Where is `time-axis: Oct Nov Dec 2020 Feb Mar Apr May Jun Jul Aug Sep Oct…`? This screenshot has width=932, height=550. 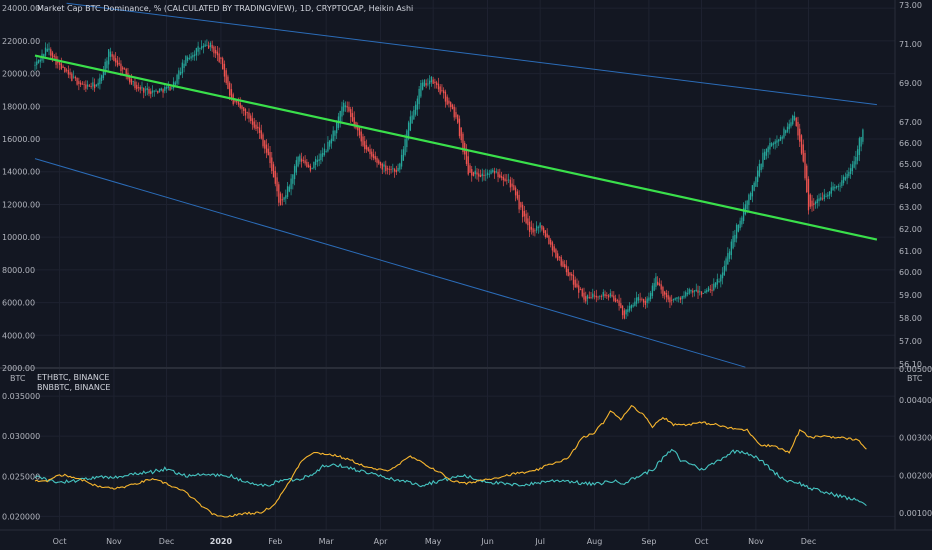 time-axis: Oct Nov Dec 2020 Feb Mar Apr May Jun Jul Aug Sep Oct… is located at coordinates (435, 541).